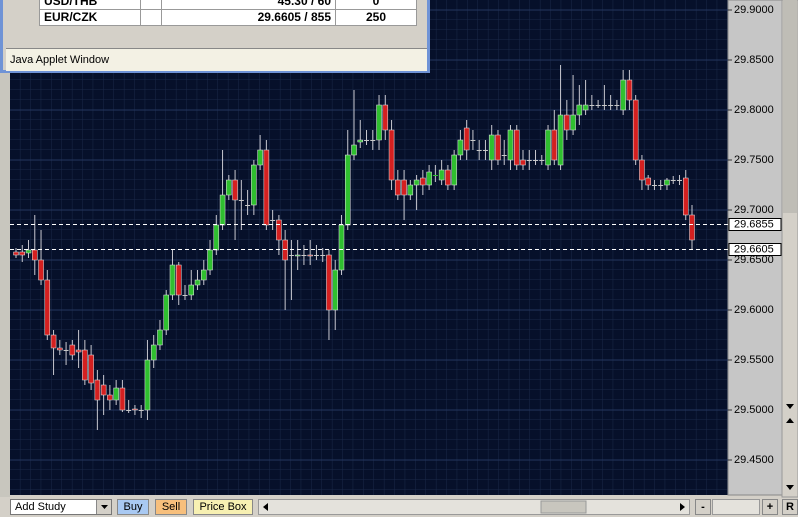 This screenshot has height=517, width=798. What do you see at coordinates (754, 110) in the screenshot?
I see `y-tick-label: 29.8000` at bounding box center [754, 110].